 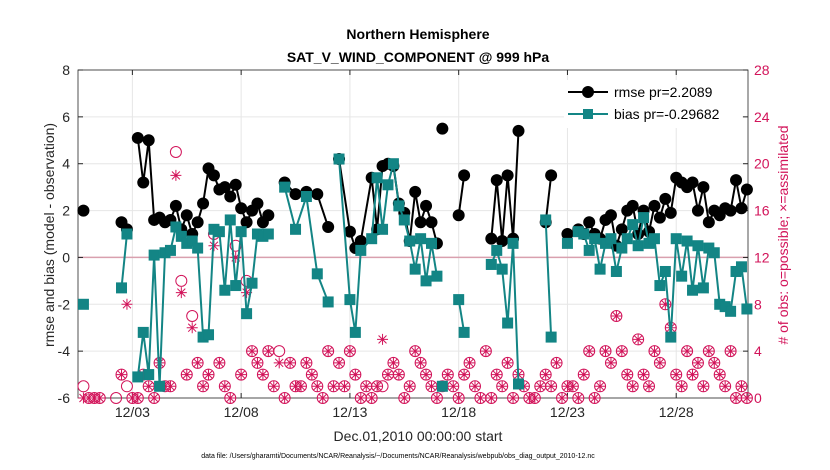 I want to click on legend-box, so click(x=653, y=104).